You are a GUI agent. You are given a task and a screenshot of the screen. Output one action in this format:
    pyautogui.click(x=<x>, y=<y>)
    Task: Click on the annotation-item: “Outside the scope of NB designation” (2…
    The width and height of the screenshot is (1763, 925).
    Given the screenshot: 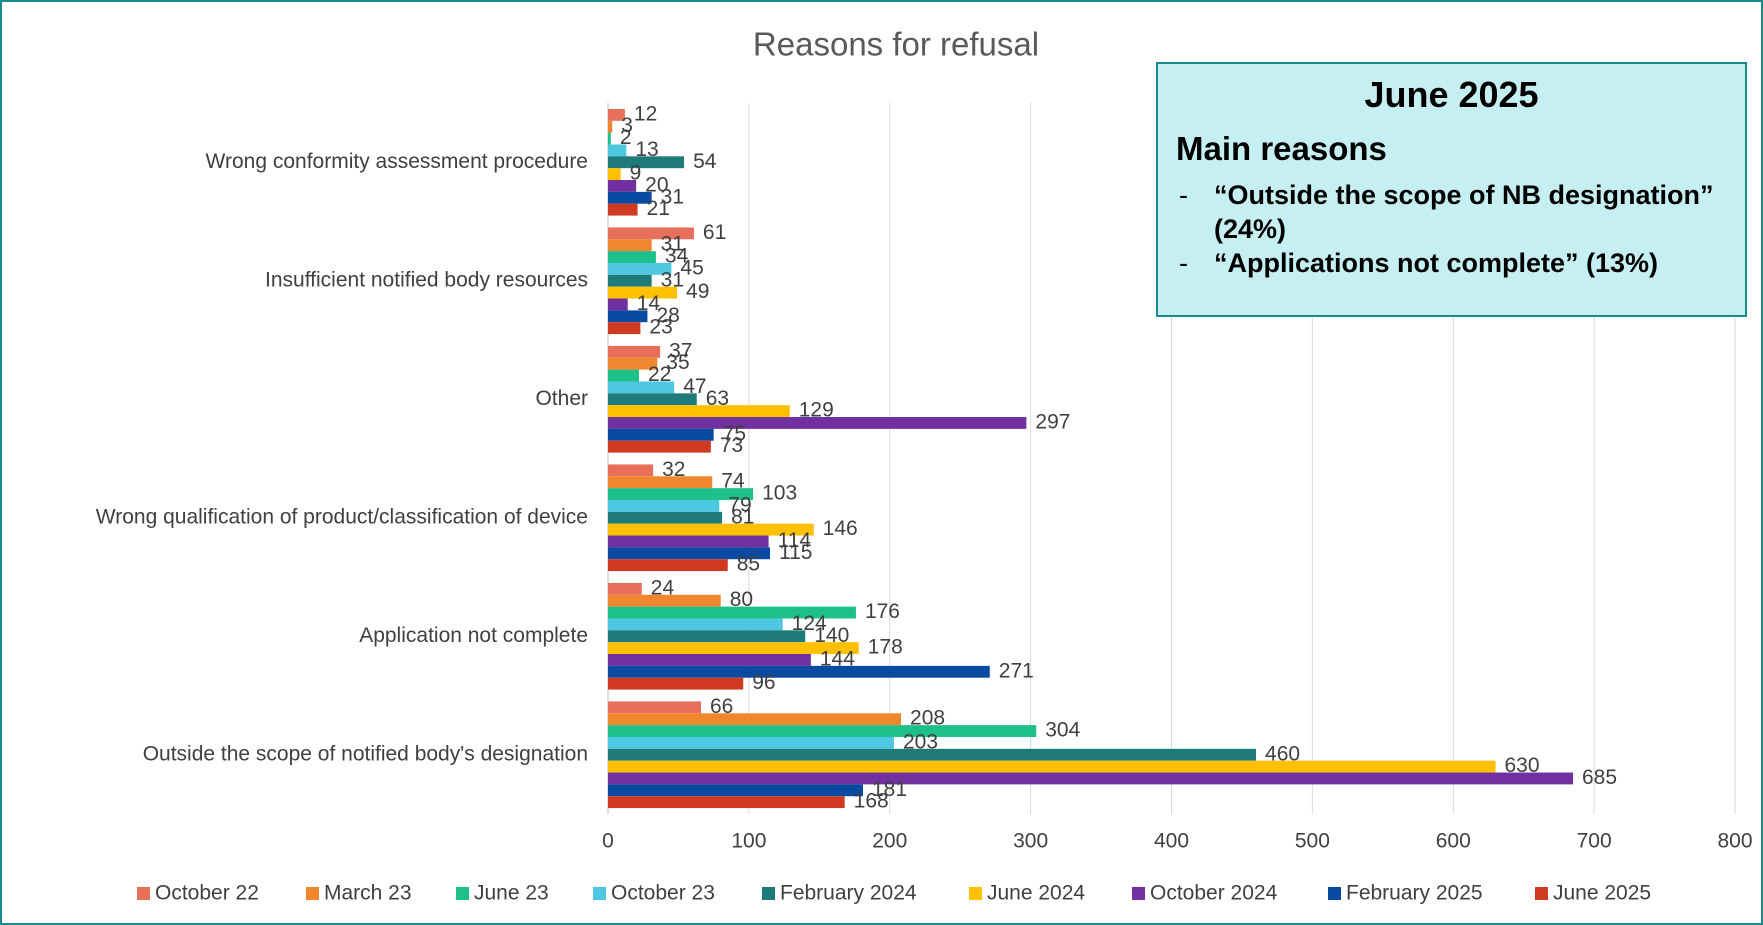 What is the action you would take?
    pyautogui.click(x=1462, y=212)
    